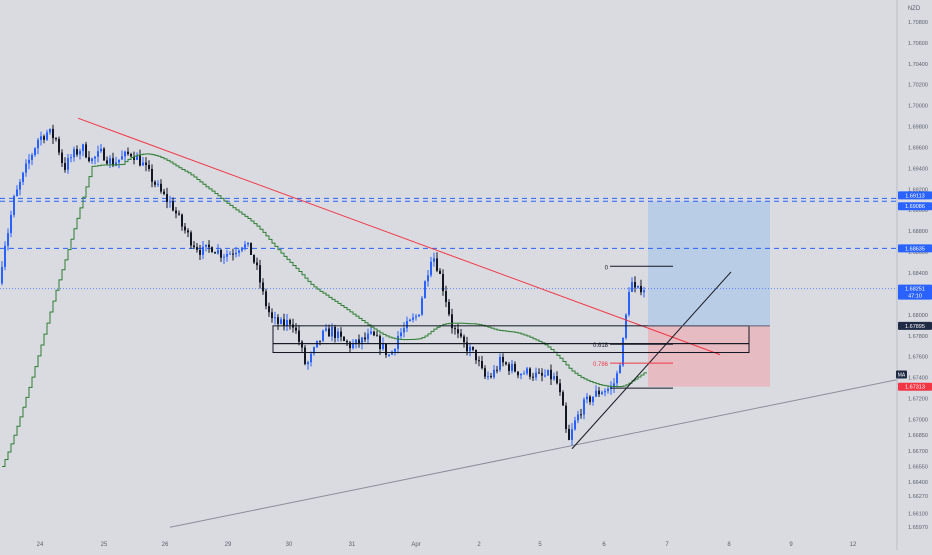 The height and width of the screenshot is (555, 932). Describe the element at coordinates (918, 515) in the screenshot. I see `price-tick-label: 1.66100` at that location.